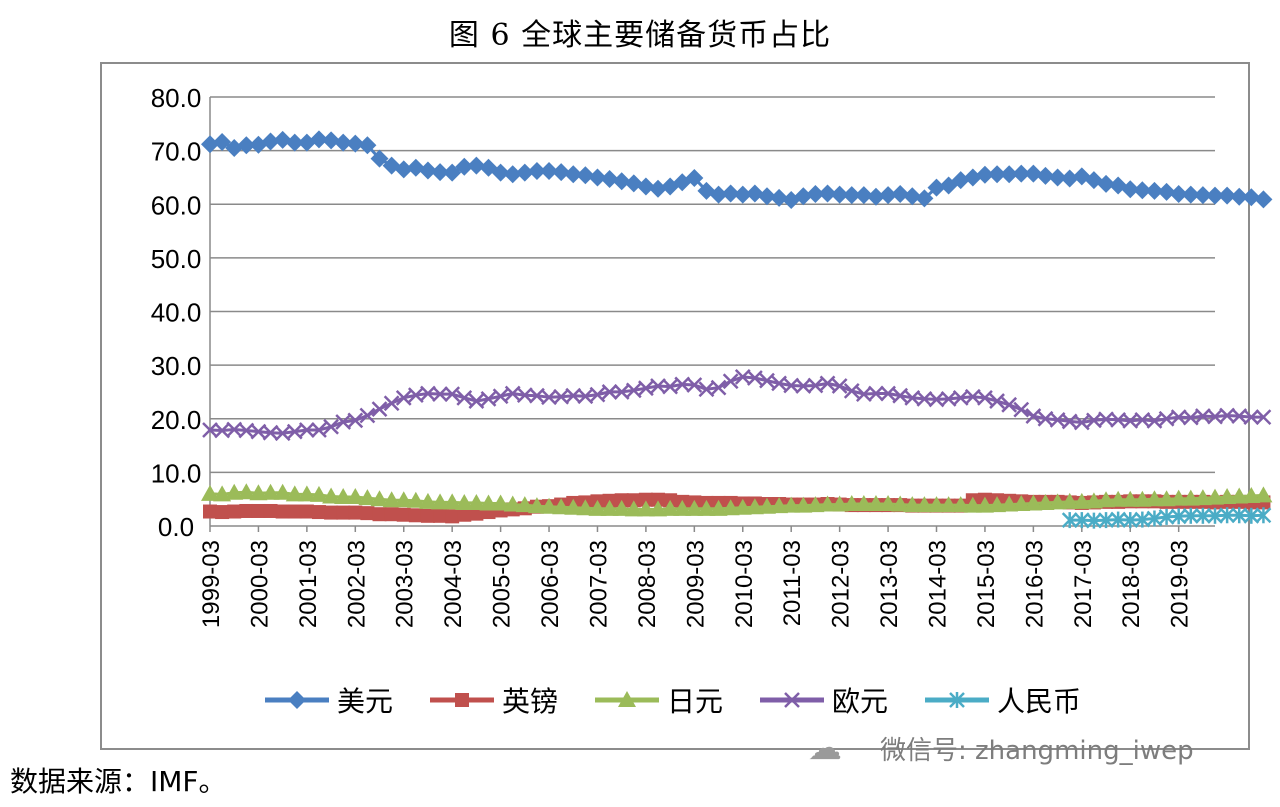 The height and width of the screenshot is (807, 1280). What do you see at coordinates (176, 527) in the screenshot?
I see `y-tick-label: 0.0` at bounding box center [176, 527].